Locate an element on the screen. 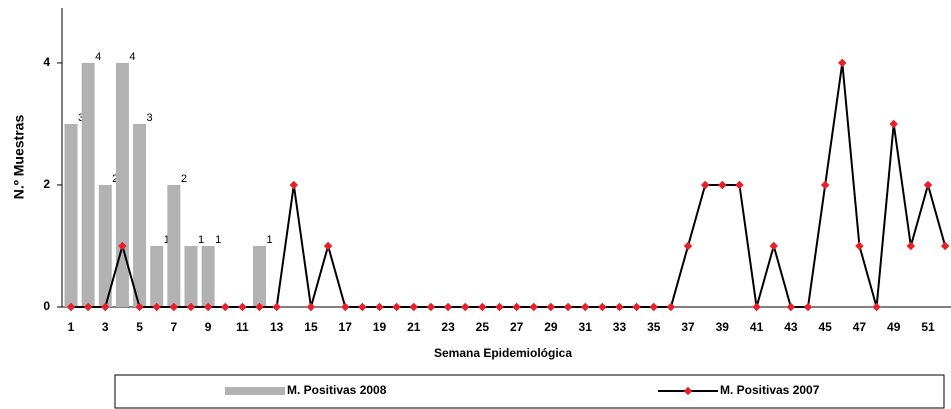  y-tick-label: 0 is located at coordinates (46, 306).